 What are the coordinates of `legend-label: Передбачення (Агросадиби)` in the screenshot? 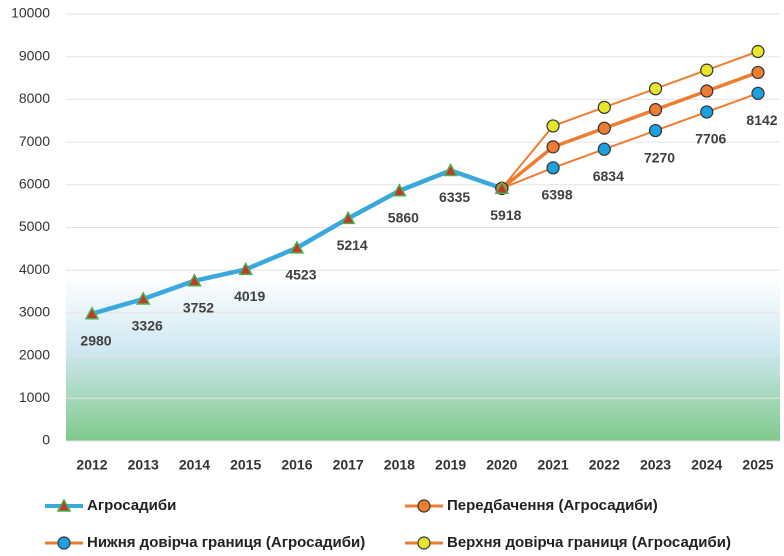 It's located at (552, 505).